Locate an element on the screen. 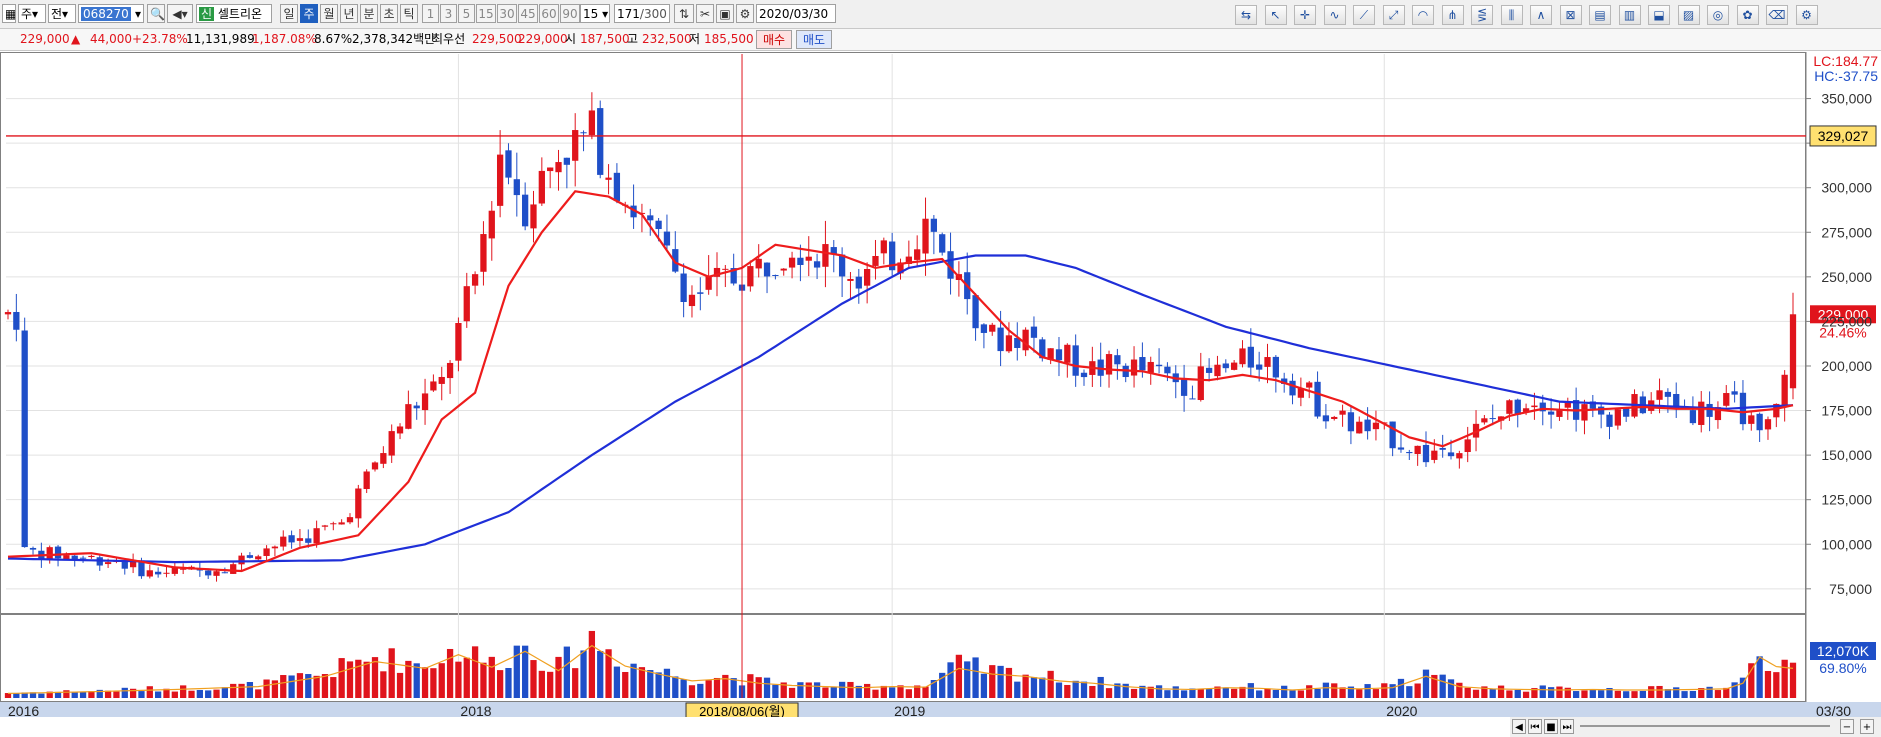  market-select: 주▾ is located at coordinates (32, 13).